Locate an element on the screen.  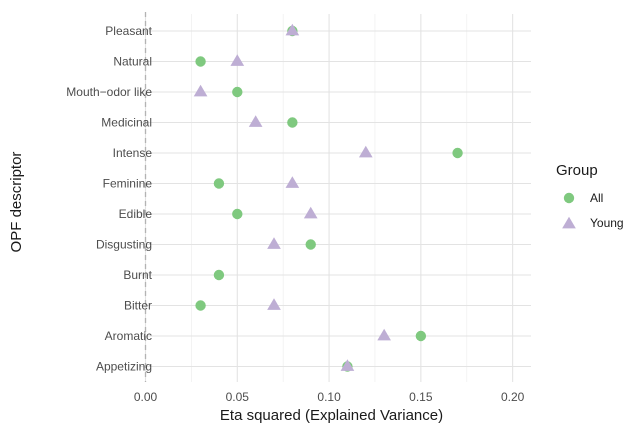
x-tick-label: 0.10 is located at coordinates (329, 397).